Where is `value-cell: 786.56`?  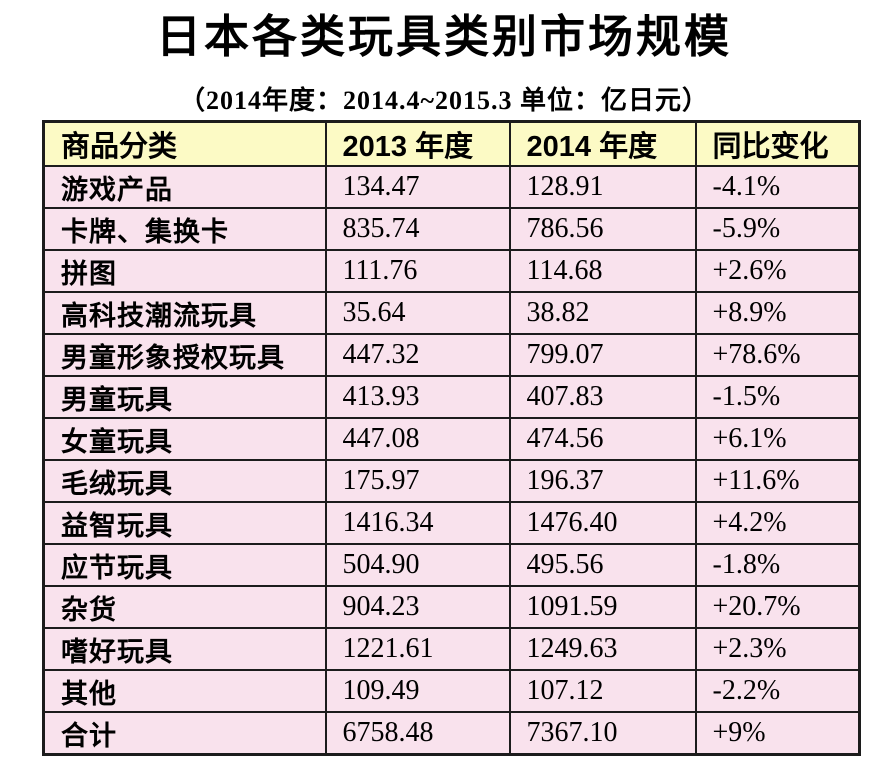 value-cell: 786.56 is located at coordinates (602, 229).